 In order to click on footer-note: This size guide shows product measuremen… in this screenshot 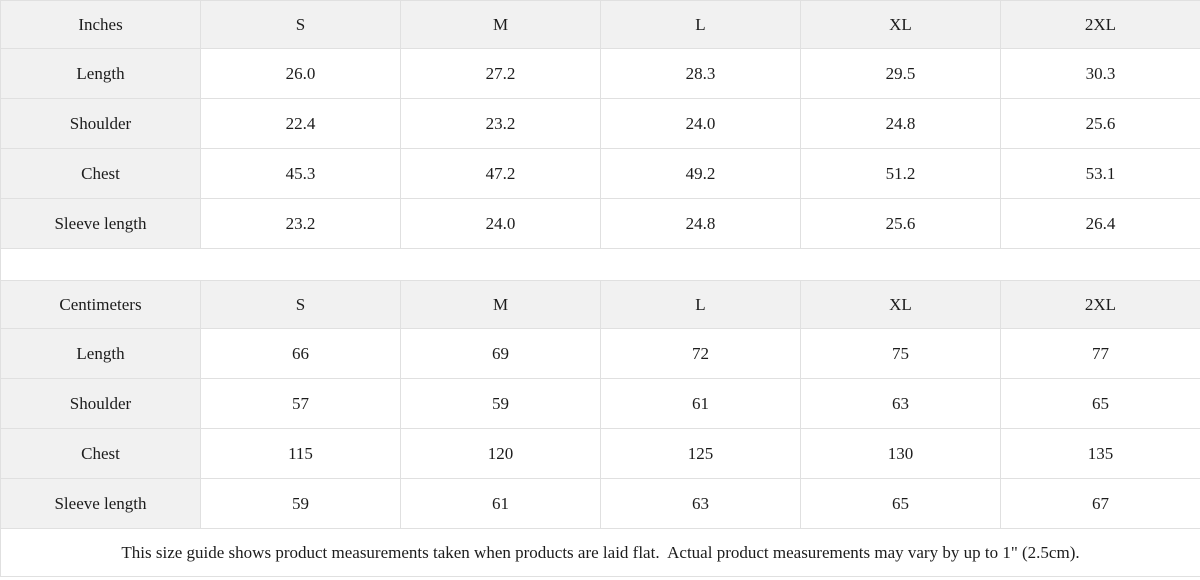, I will do `click(600, 552)`.